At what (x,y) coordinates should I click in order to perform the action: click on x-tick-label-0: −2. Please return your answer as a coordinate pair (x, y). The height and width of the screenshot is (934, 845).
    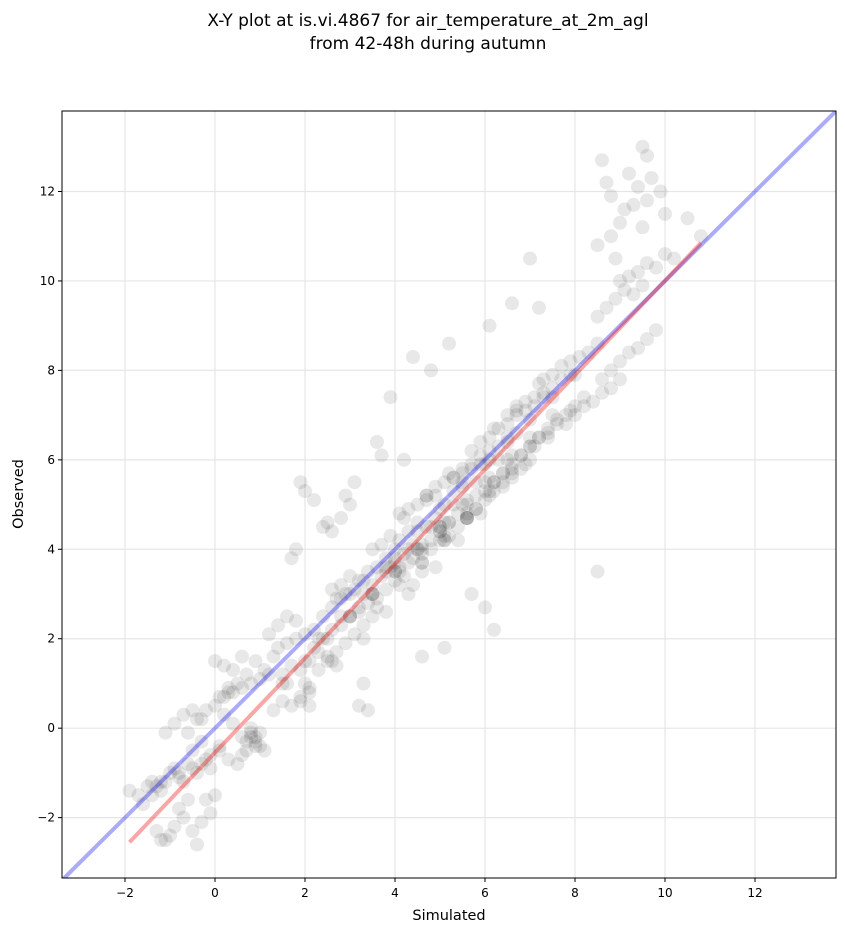
    Looking at the image, I should click on (125, 893).